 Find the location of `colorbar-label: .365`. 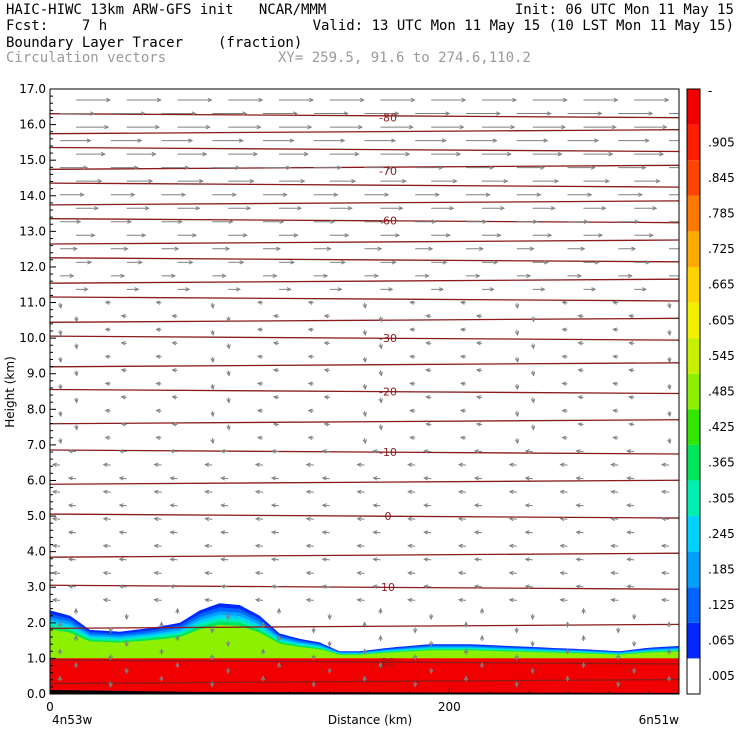

colorbar-label: .365 is located at coordinates (721, 463).